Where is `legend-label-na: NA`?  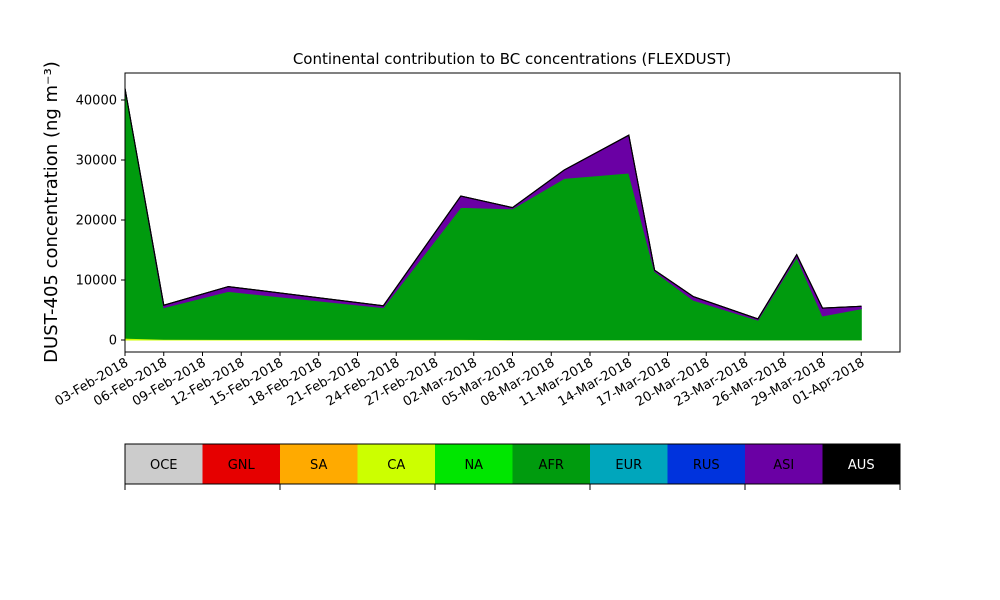
legend-label-na: NA is located at coordinates (473, 465).